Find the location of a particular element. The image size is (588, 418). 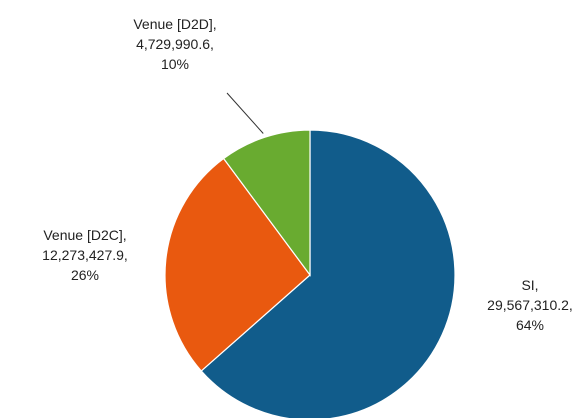

label-text: 26% is located at coordinates (85, 275).